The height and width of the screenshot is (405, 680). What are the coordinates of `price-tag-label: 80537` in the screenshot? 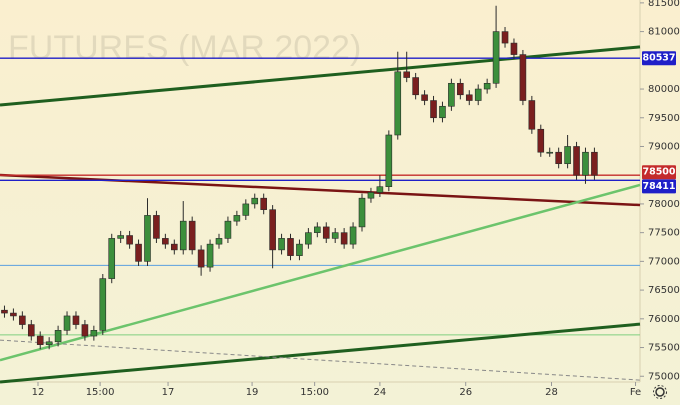 It's located at (658, 58).